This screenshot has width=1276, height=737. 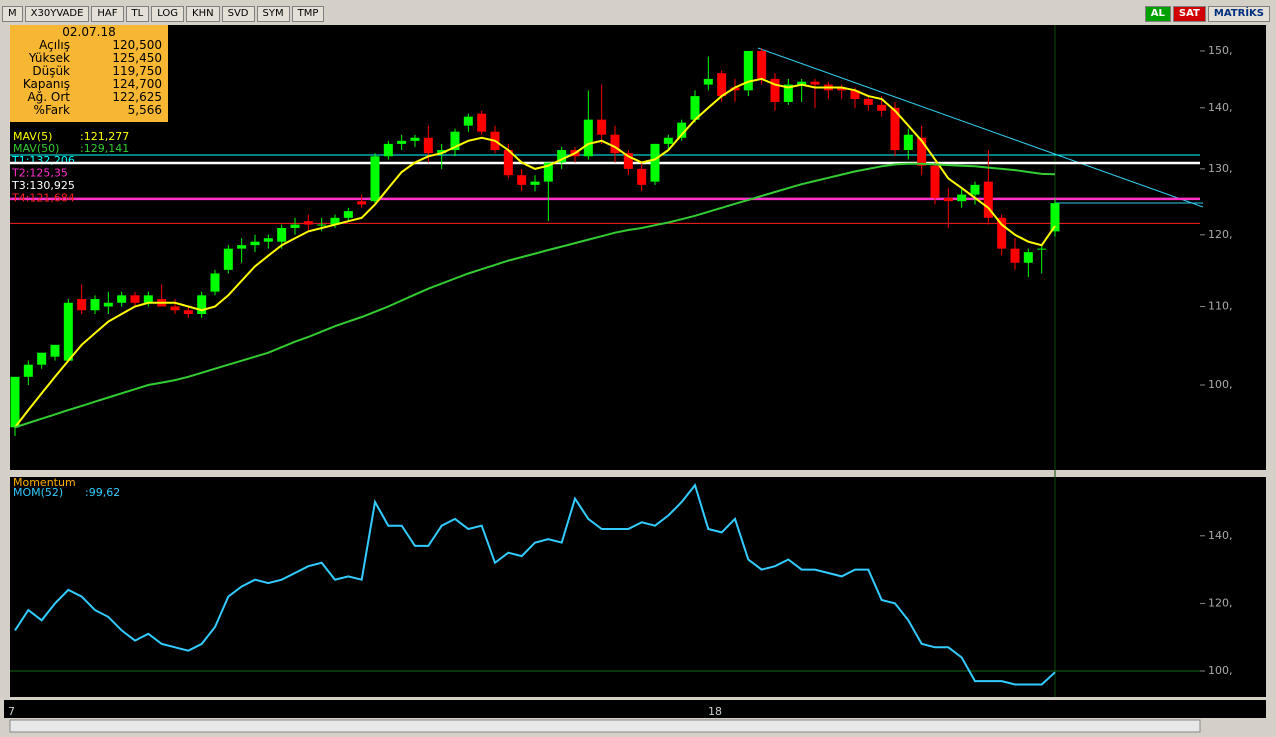 I want to click on toolbar-button: KHN, so click(x=203, y=14).